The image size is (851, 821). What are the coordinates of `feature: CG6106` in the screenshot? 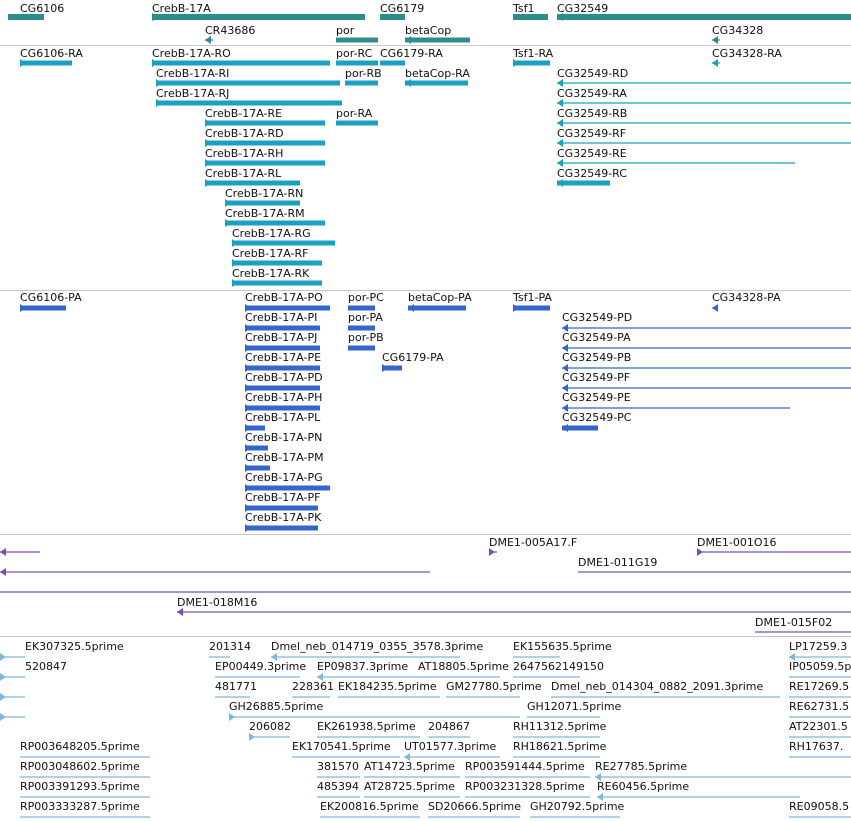 It's located at (36, 11).